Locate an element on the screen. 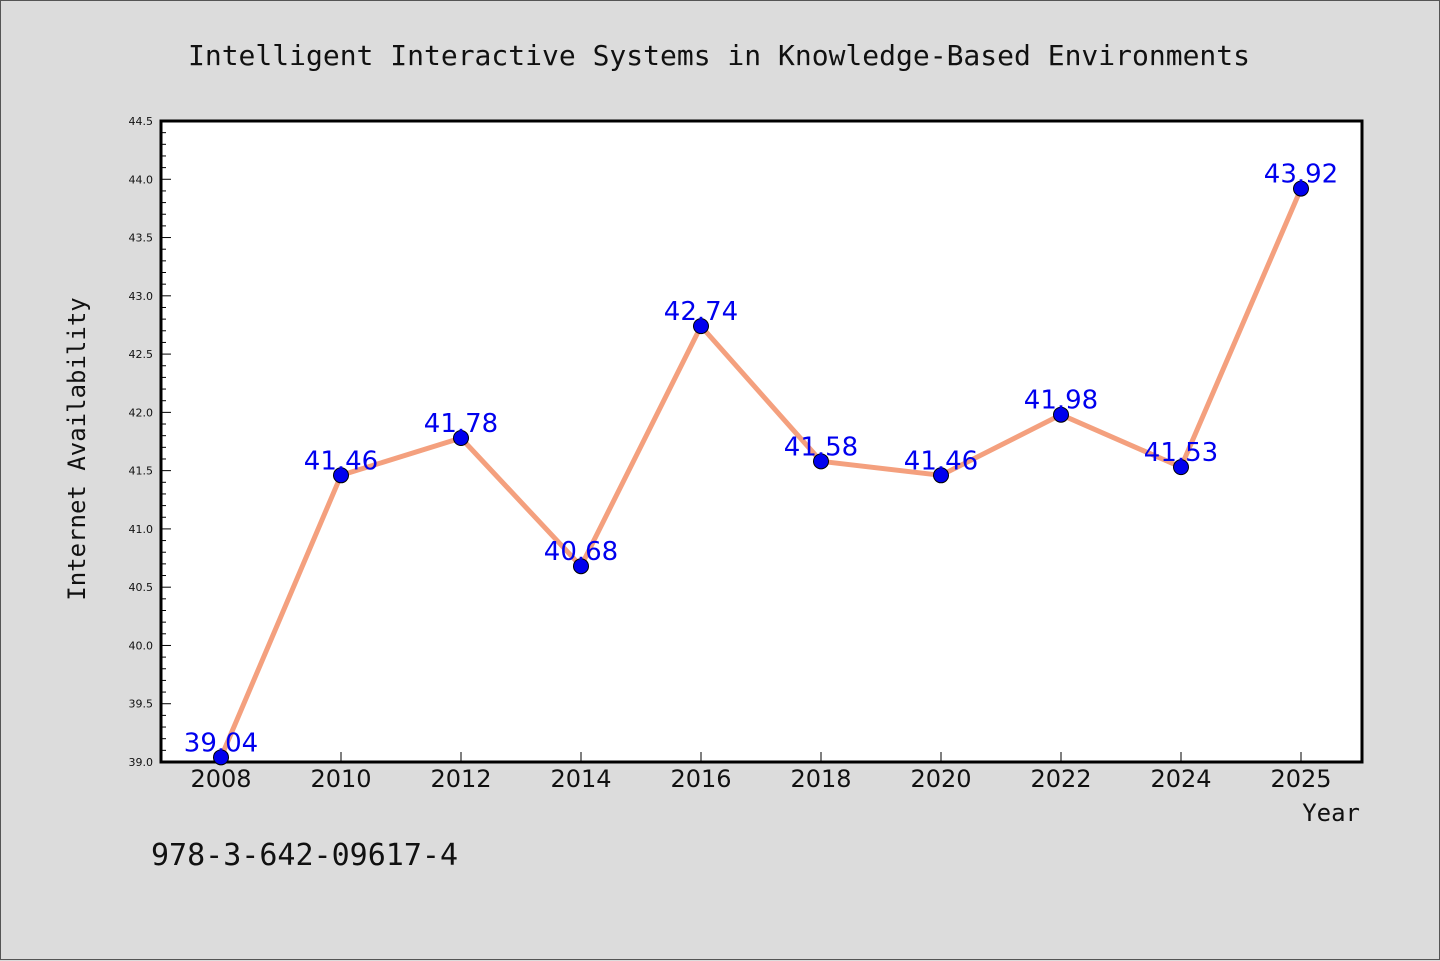  x-axis-label: Year is located at coordinates (1331, 813).